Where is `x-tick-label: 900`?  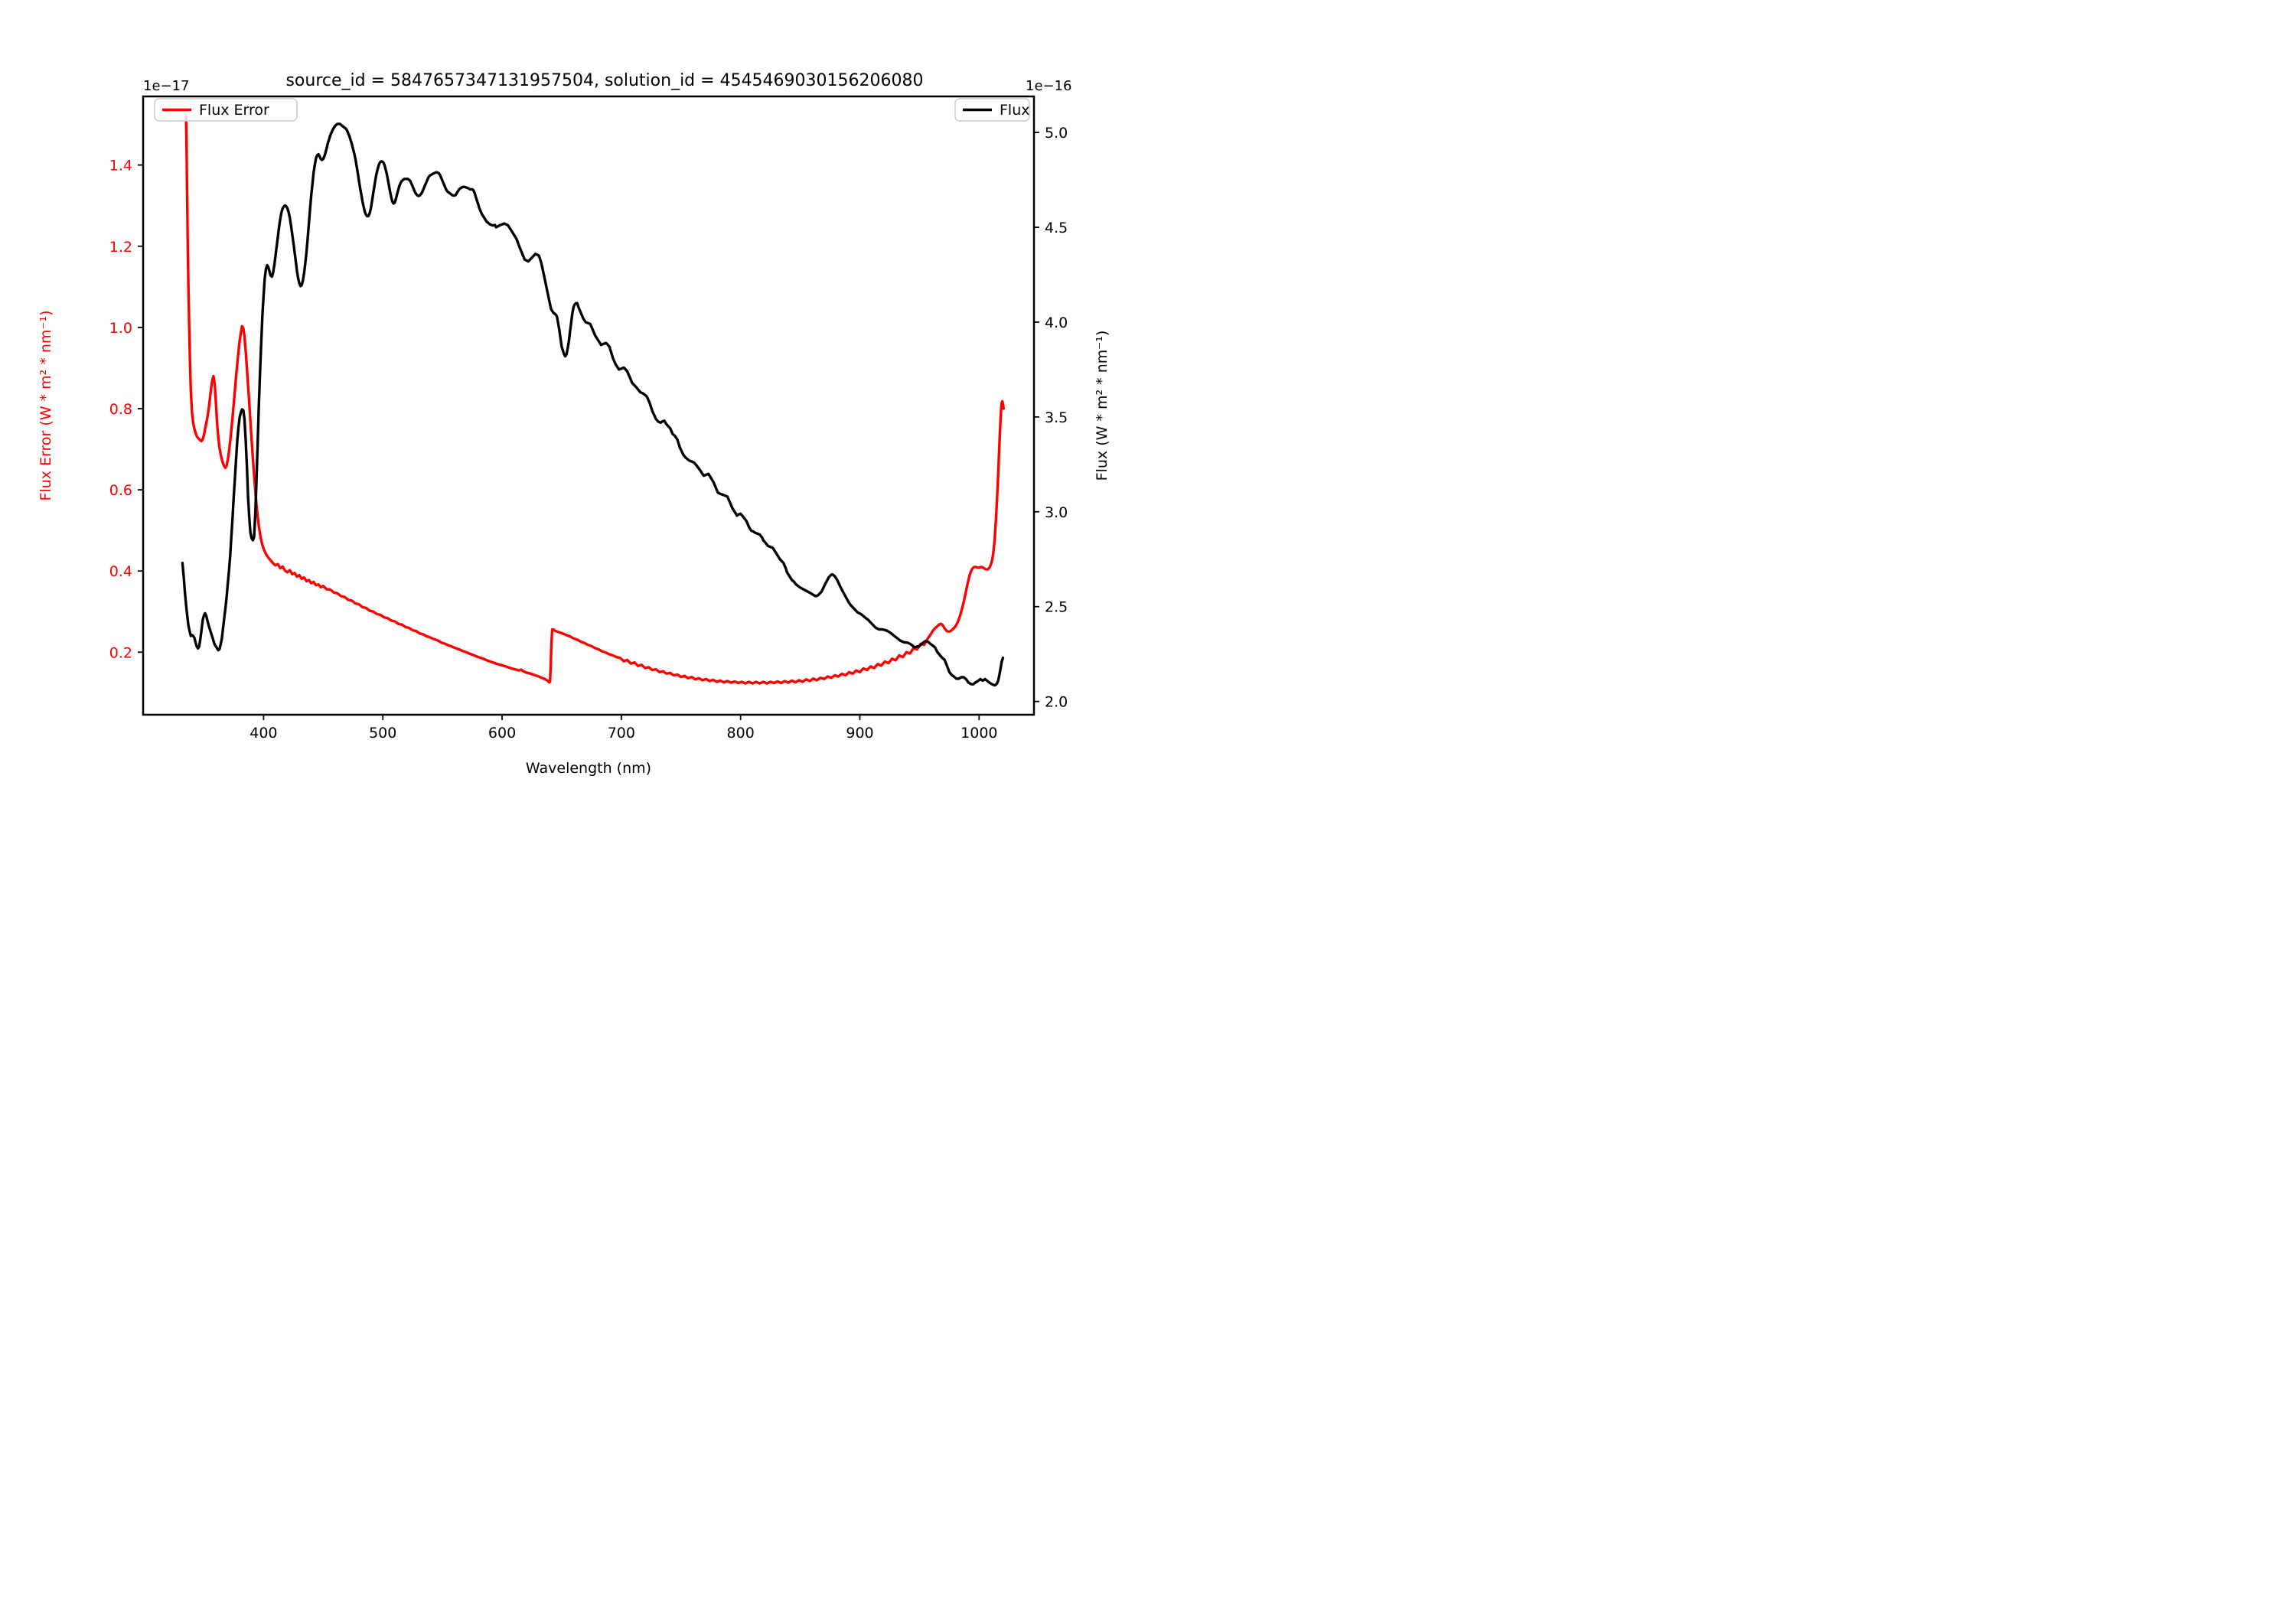 x-tick-label: 900 is located at coordinates (859, 733).